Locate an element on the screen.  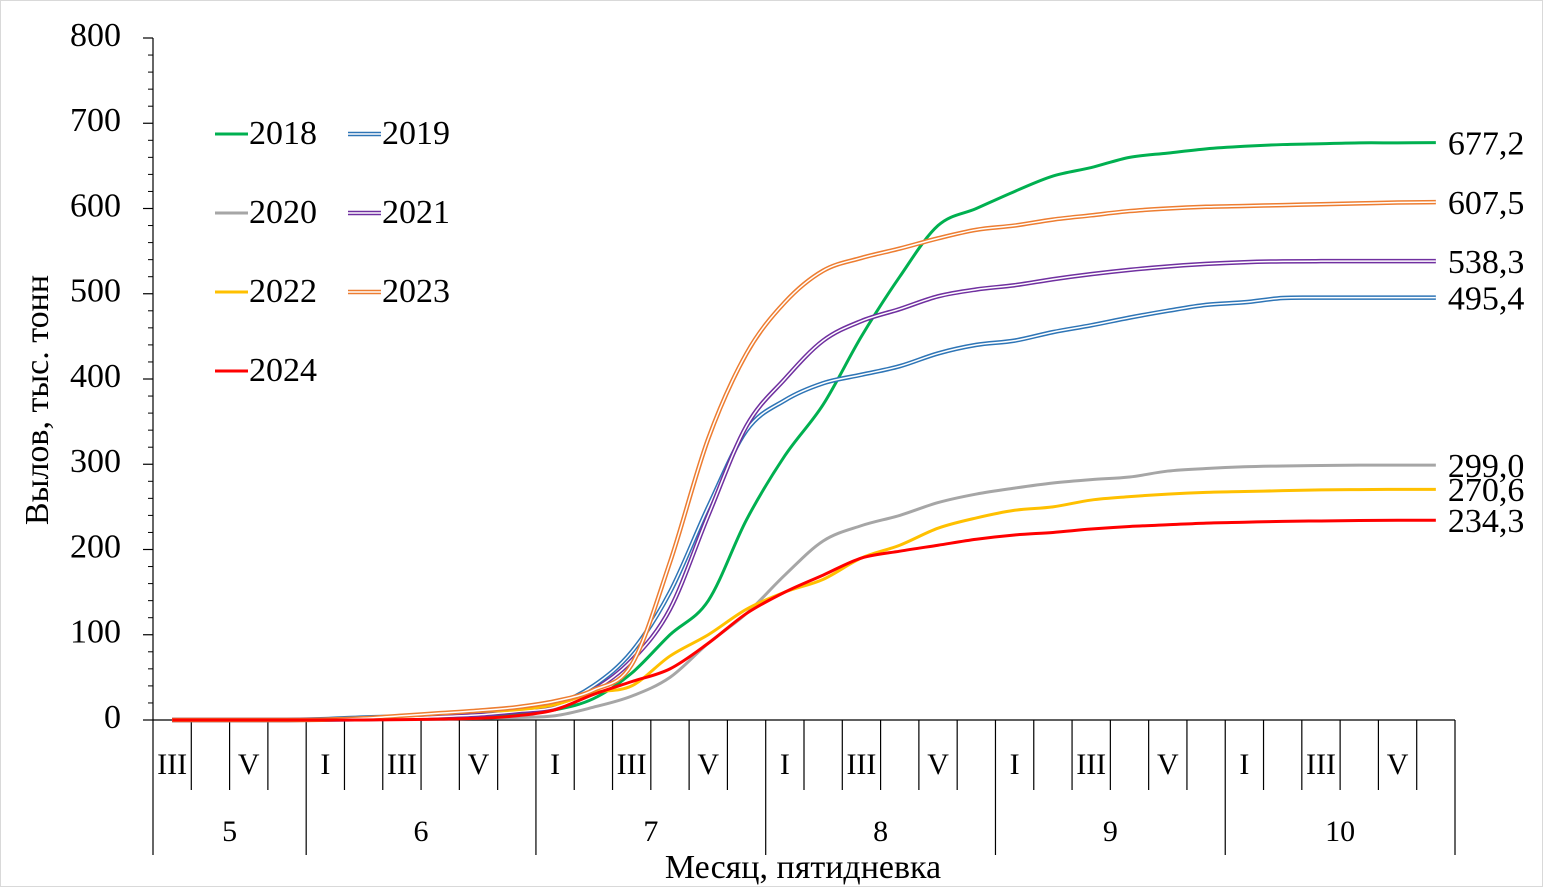
end-label: 607,5 is located at coordinates (1486, 203).